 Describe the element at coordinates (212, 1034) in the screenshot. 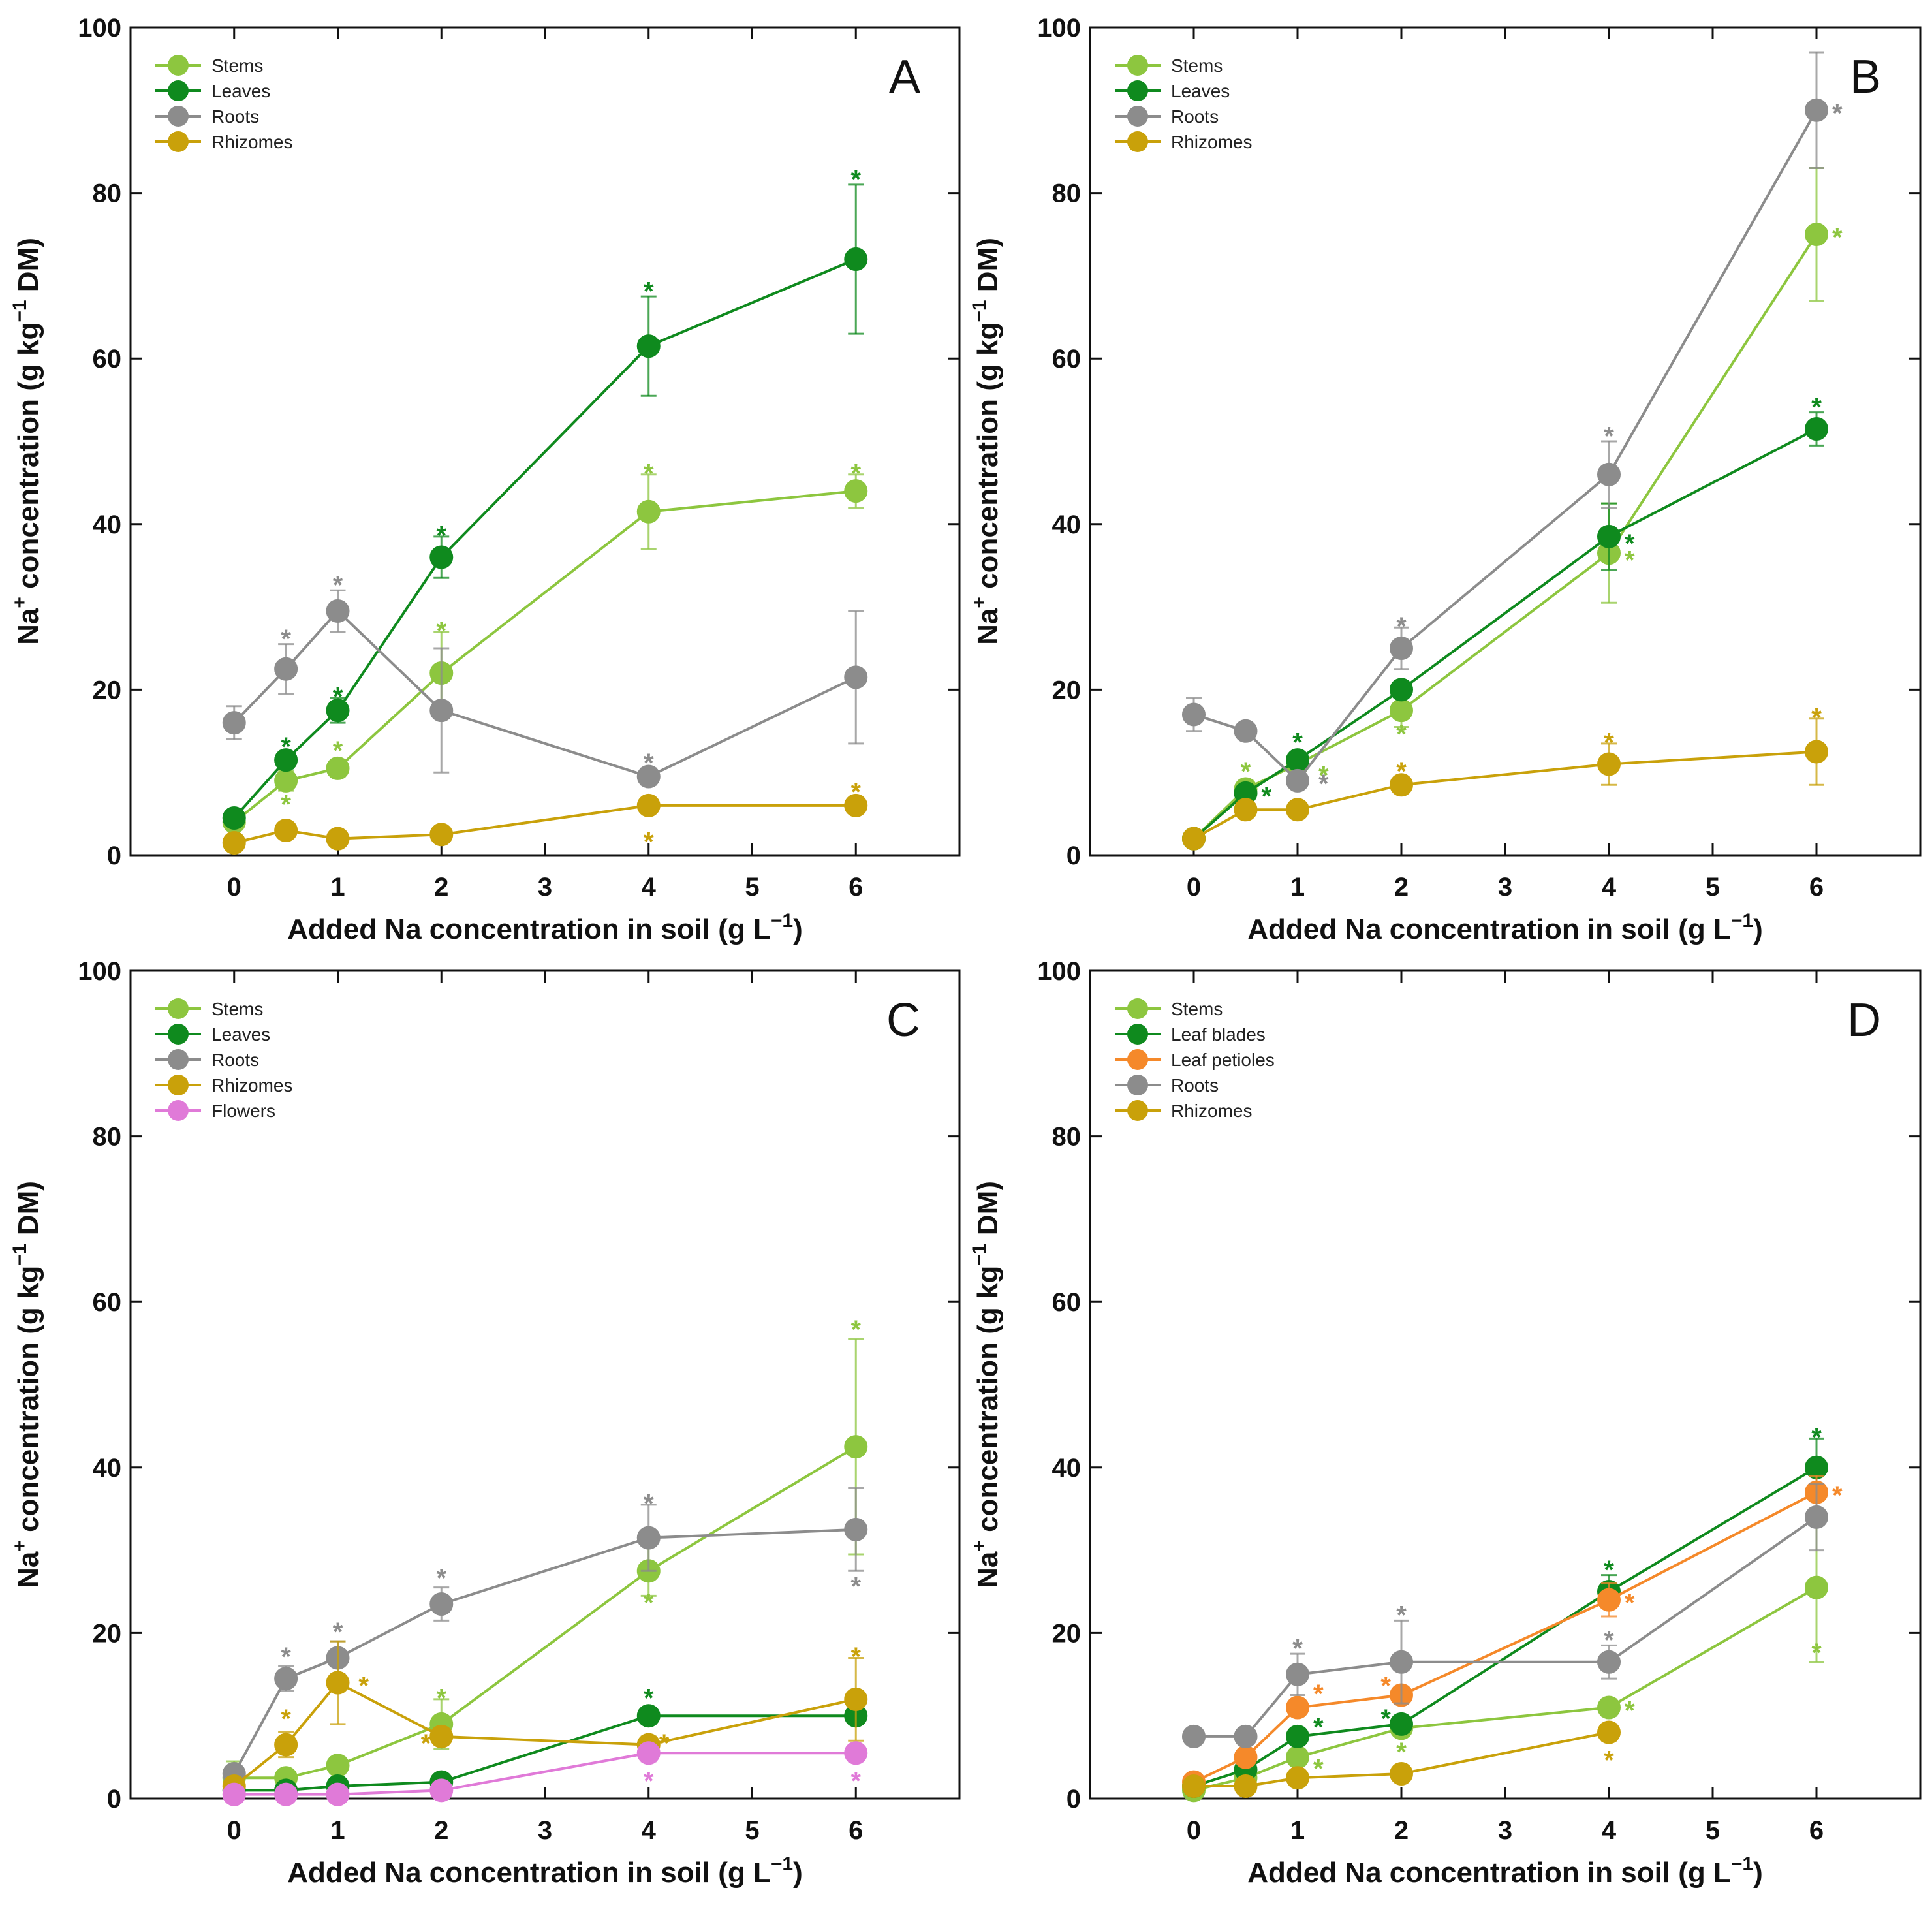

I see `panel-c-legend-item: Leaves` at that location.